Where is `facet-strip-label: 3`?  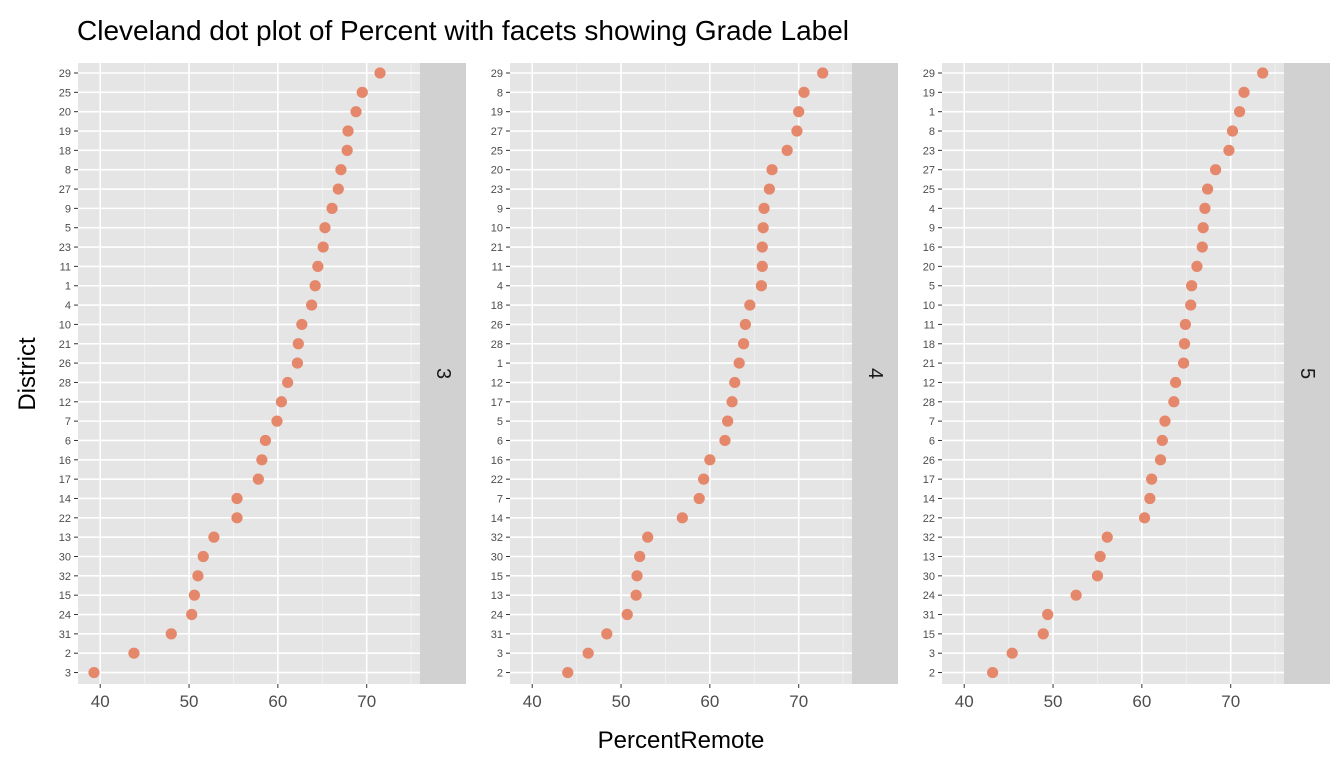 facet-strip-label: 3 is located at coordinates (443, 373).